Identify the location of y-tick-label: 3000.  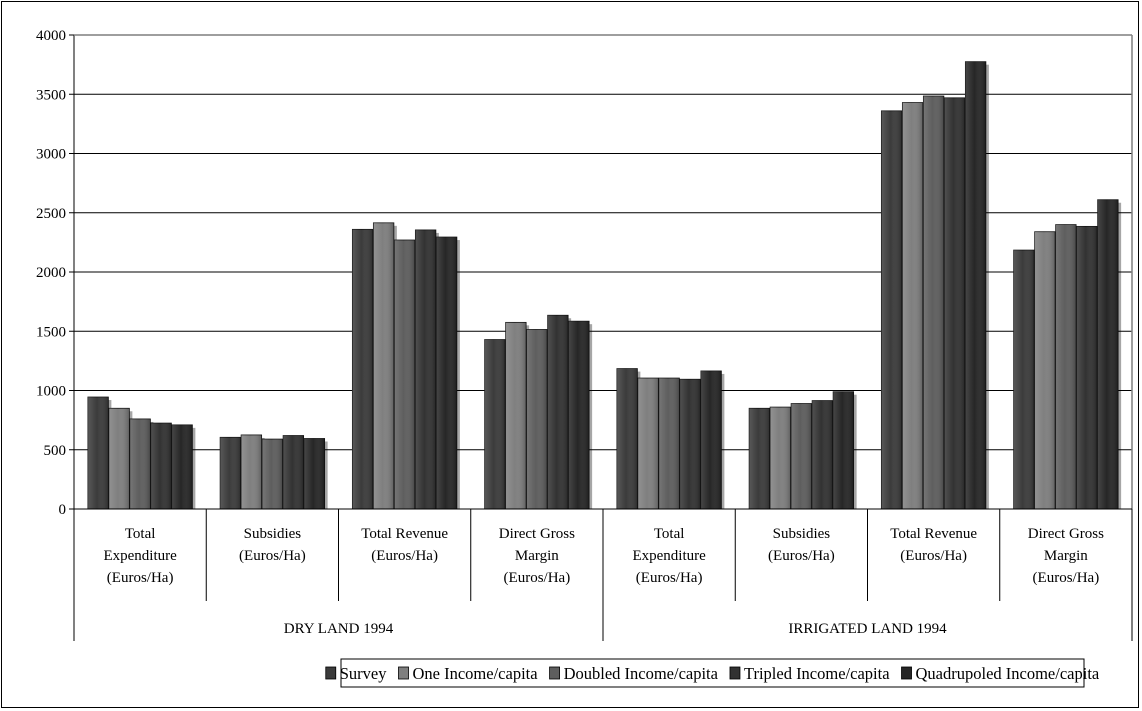
(51, 155).